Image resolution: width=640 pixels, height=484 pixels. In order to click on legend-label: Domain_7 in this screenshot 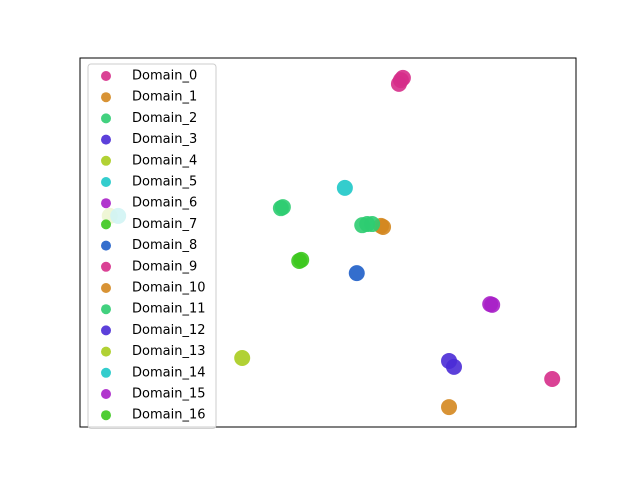, I will do `click(164, 224)`.